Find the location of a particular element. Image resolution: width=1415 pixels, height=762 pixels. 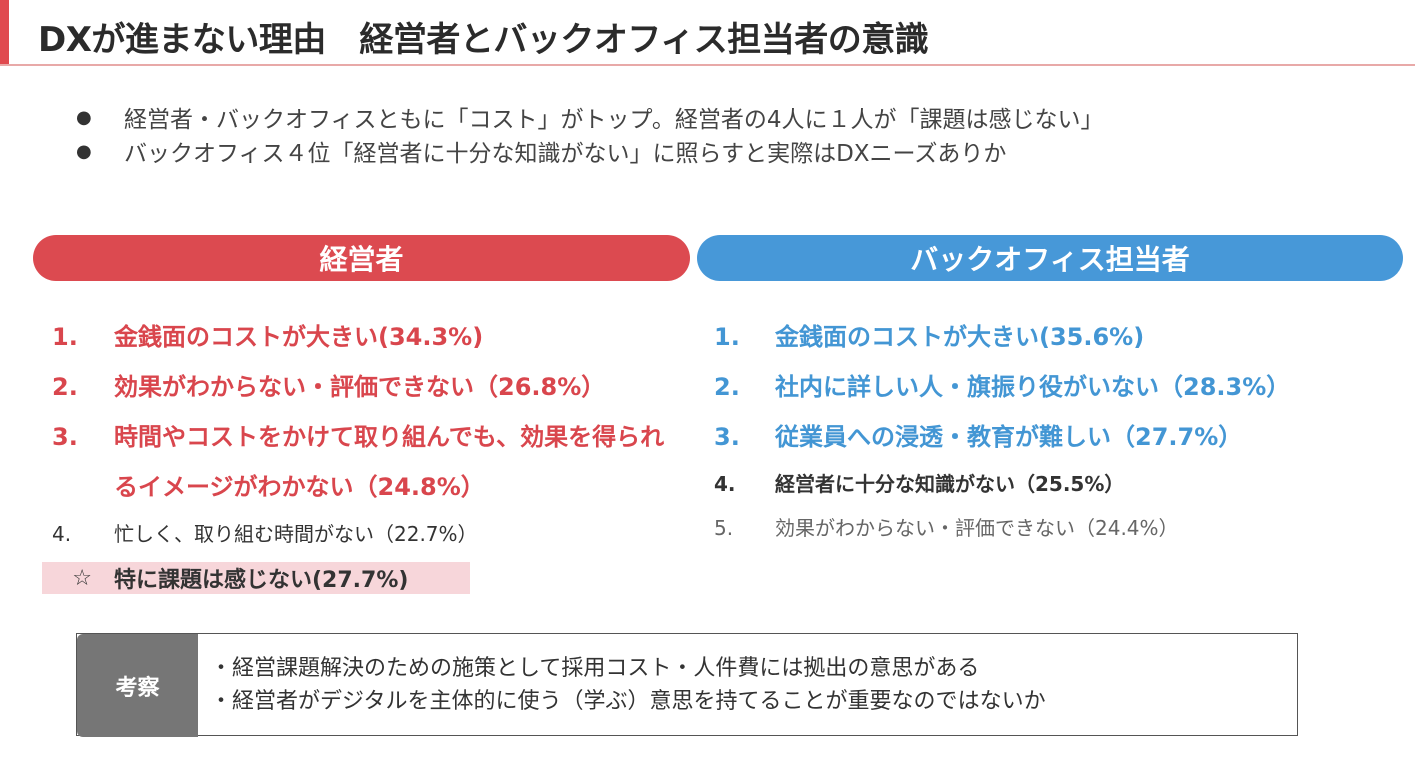

executives-item: 2. 効果がわからない・評価できない（26.8%） is located at coordinates (372, 387).